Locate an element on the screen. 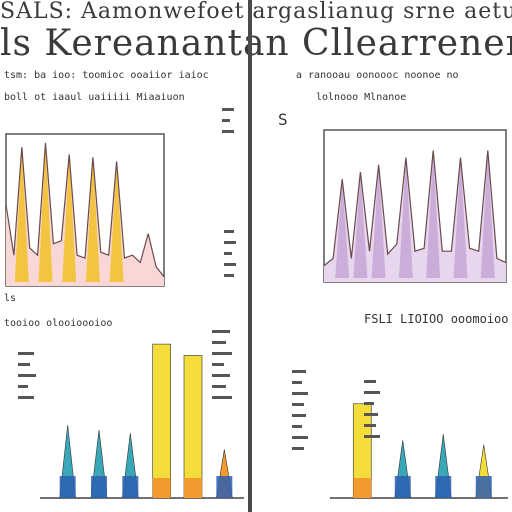  top-left-x-label: ls is located at coordinates (10, 298).